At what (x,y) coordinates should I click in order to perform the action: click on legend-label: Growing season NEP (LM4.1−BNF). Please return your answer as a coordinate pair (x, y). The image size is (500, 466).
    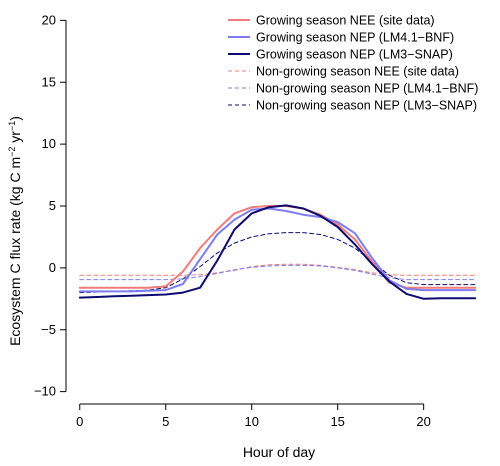
    Looking at the image, I should click on (355, 38).